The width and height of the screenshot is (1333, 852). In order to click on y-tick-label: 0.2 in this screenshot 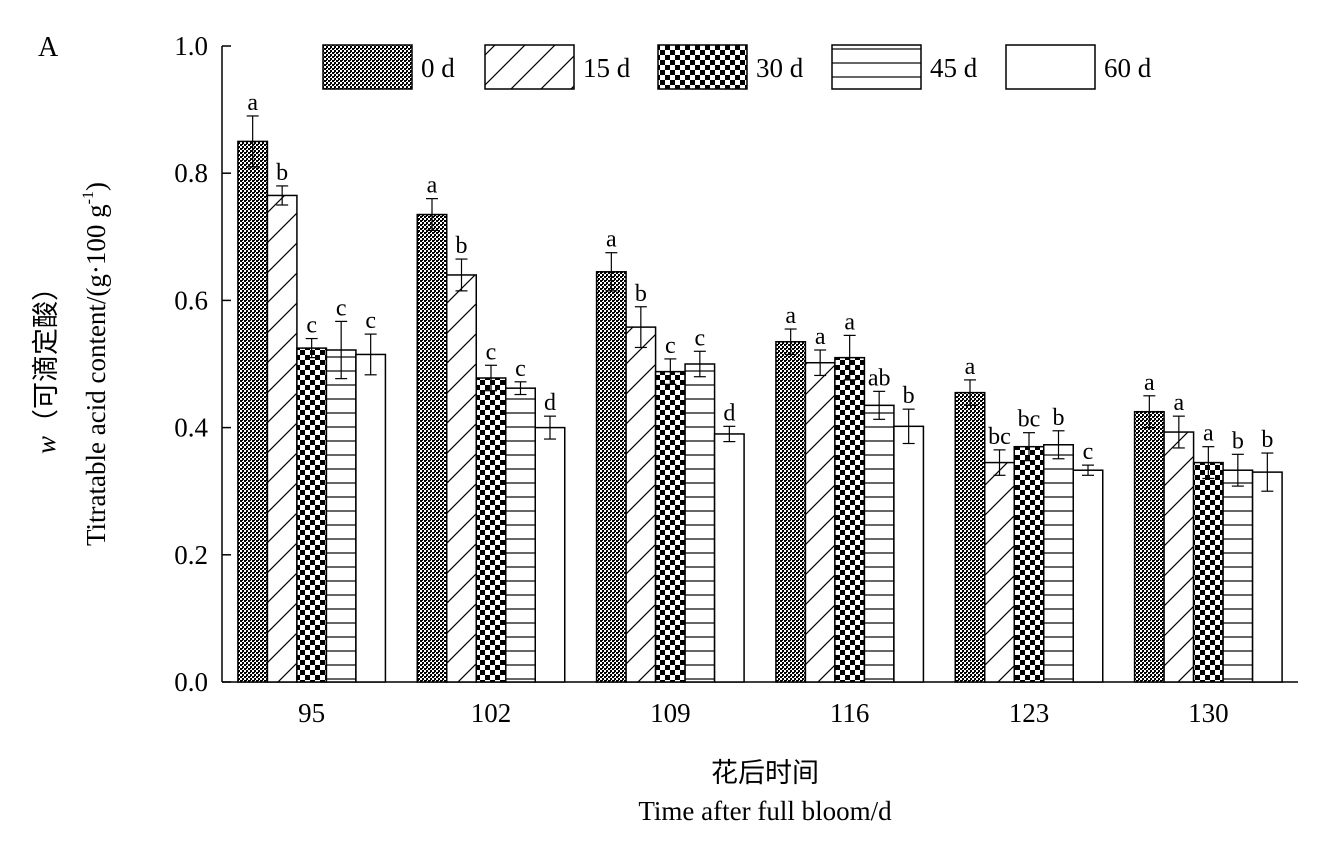, I will do `click(191, 555)`.